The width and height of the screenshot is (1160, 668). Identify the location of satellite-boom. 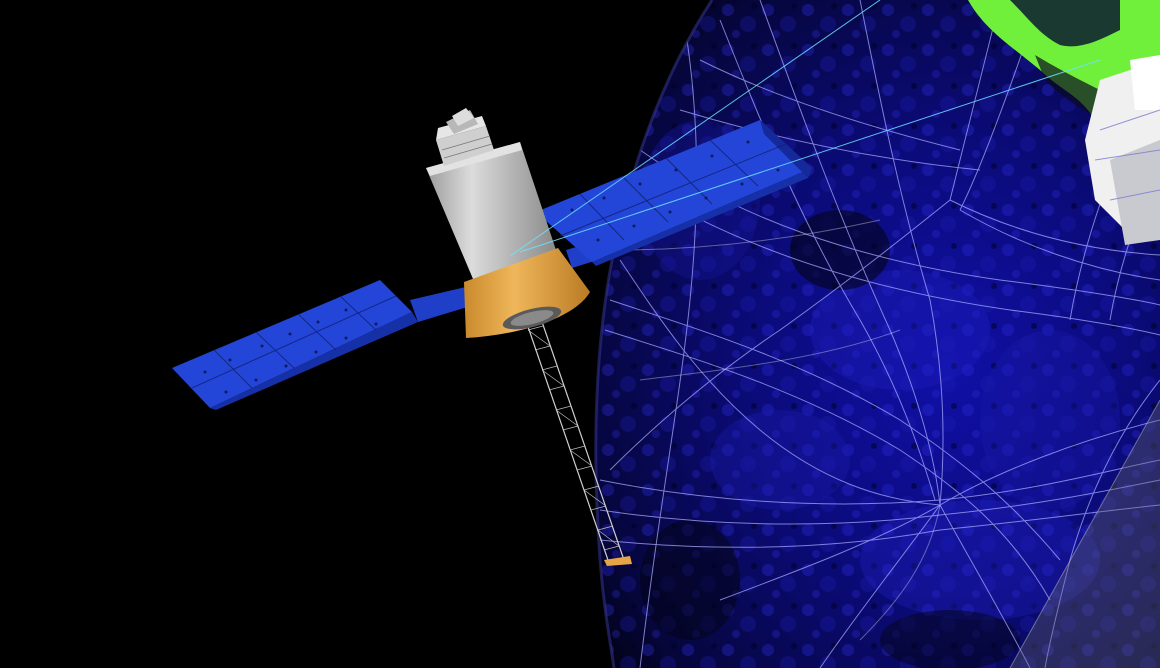
(574, 438).